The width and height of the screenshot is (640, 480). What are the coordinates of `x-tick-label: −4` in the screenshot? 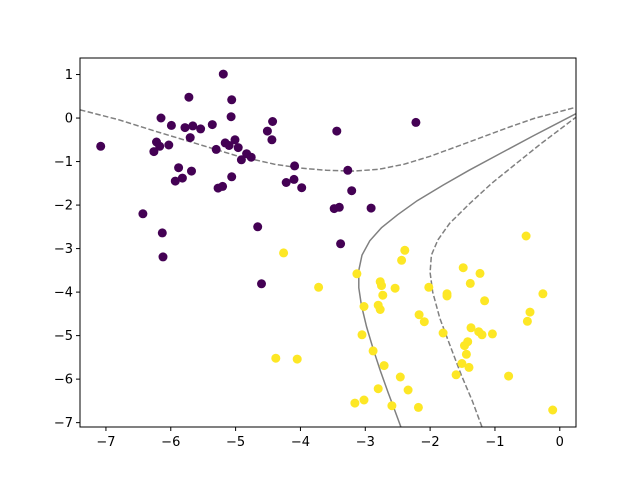 It's located at (300, 442).